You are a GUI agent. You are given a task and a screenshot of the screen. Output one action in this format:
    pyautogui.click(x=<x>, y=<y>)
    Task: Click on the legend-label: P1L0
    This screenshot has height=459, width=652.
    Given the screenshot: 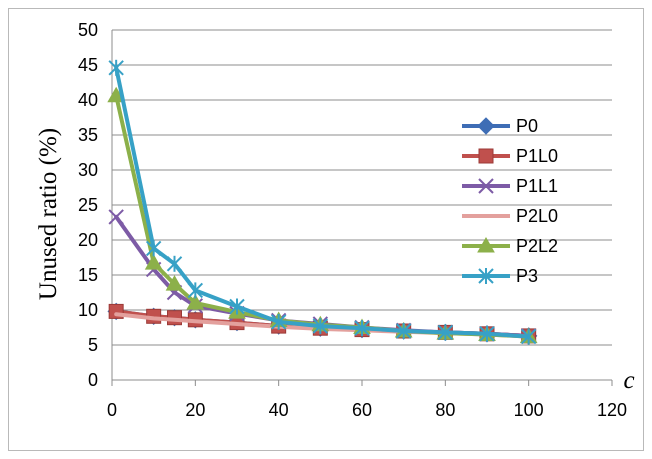 What is the action you would take?
    pyautogui.click(x=537, y=156)
    